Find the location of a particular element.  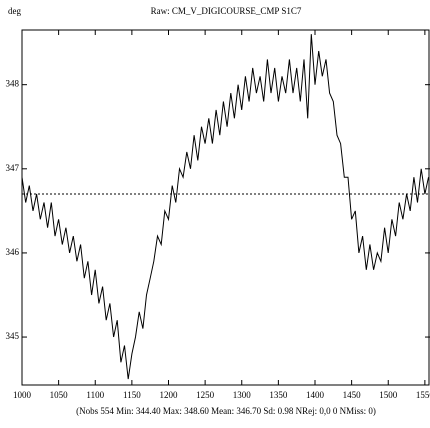

chart-title: Raw: CM_V_DIGICOURSE_CMP S1C7 is located at coordinates (226, 11).